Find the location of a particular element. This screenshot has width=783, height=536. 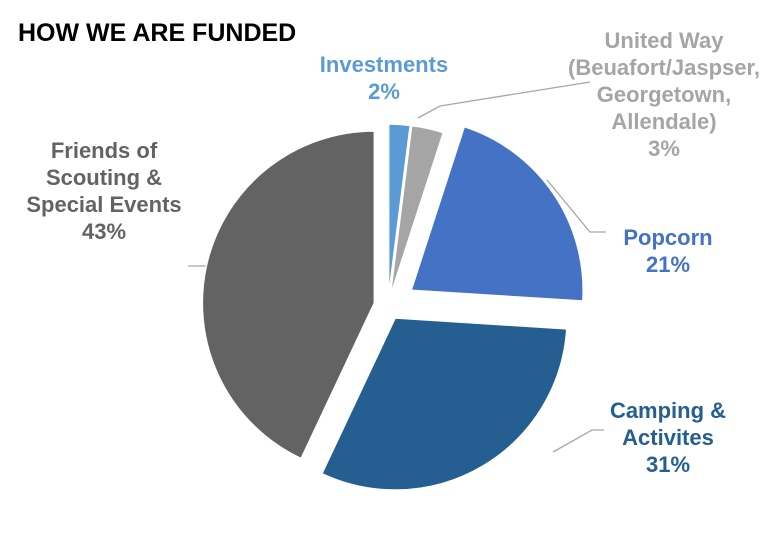

slice-name-line: Camping & is located at coordinates (668, 410).